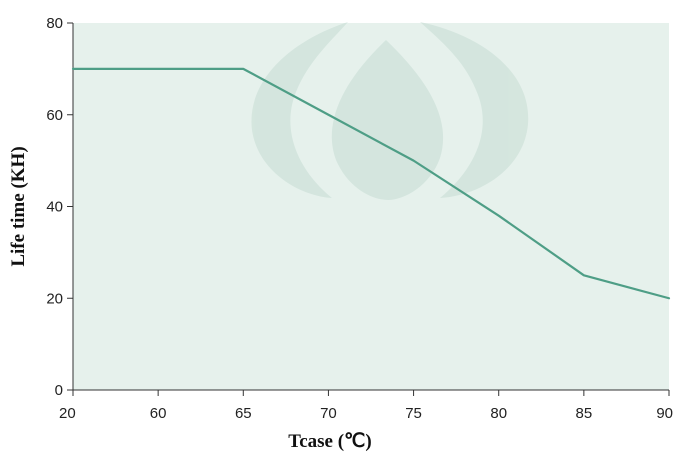  Describe the element at coordinates (329, 441) in the screenshot. I see `x-axis-label: Tcase (℃)` at that location.